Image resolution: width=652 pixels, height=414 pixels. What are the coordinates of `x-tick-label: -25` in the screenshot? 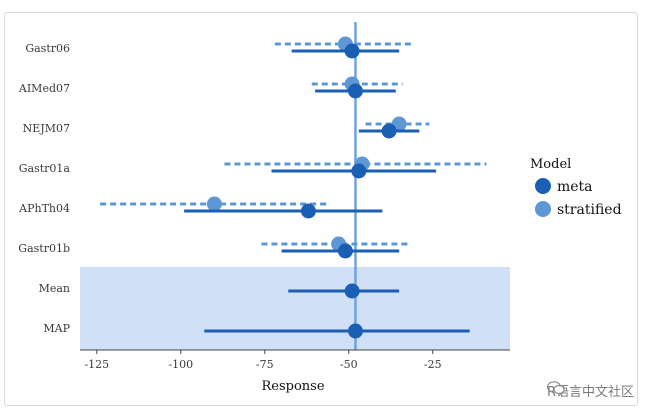 It's located at (433, 364).